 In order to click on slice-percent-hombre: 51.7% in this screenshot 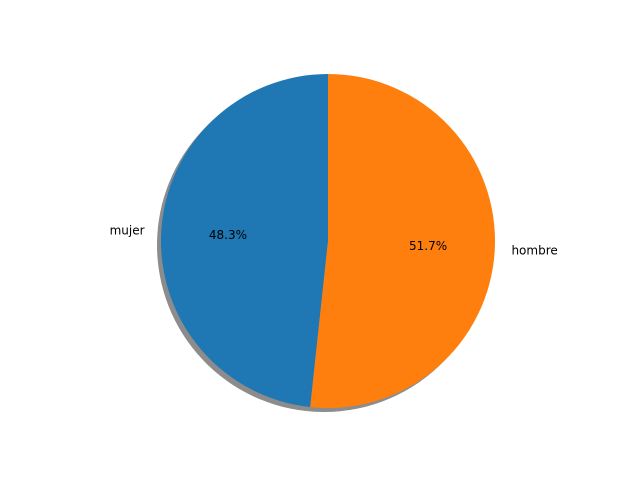, I will do `click(428, 246)`.